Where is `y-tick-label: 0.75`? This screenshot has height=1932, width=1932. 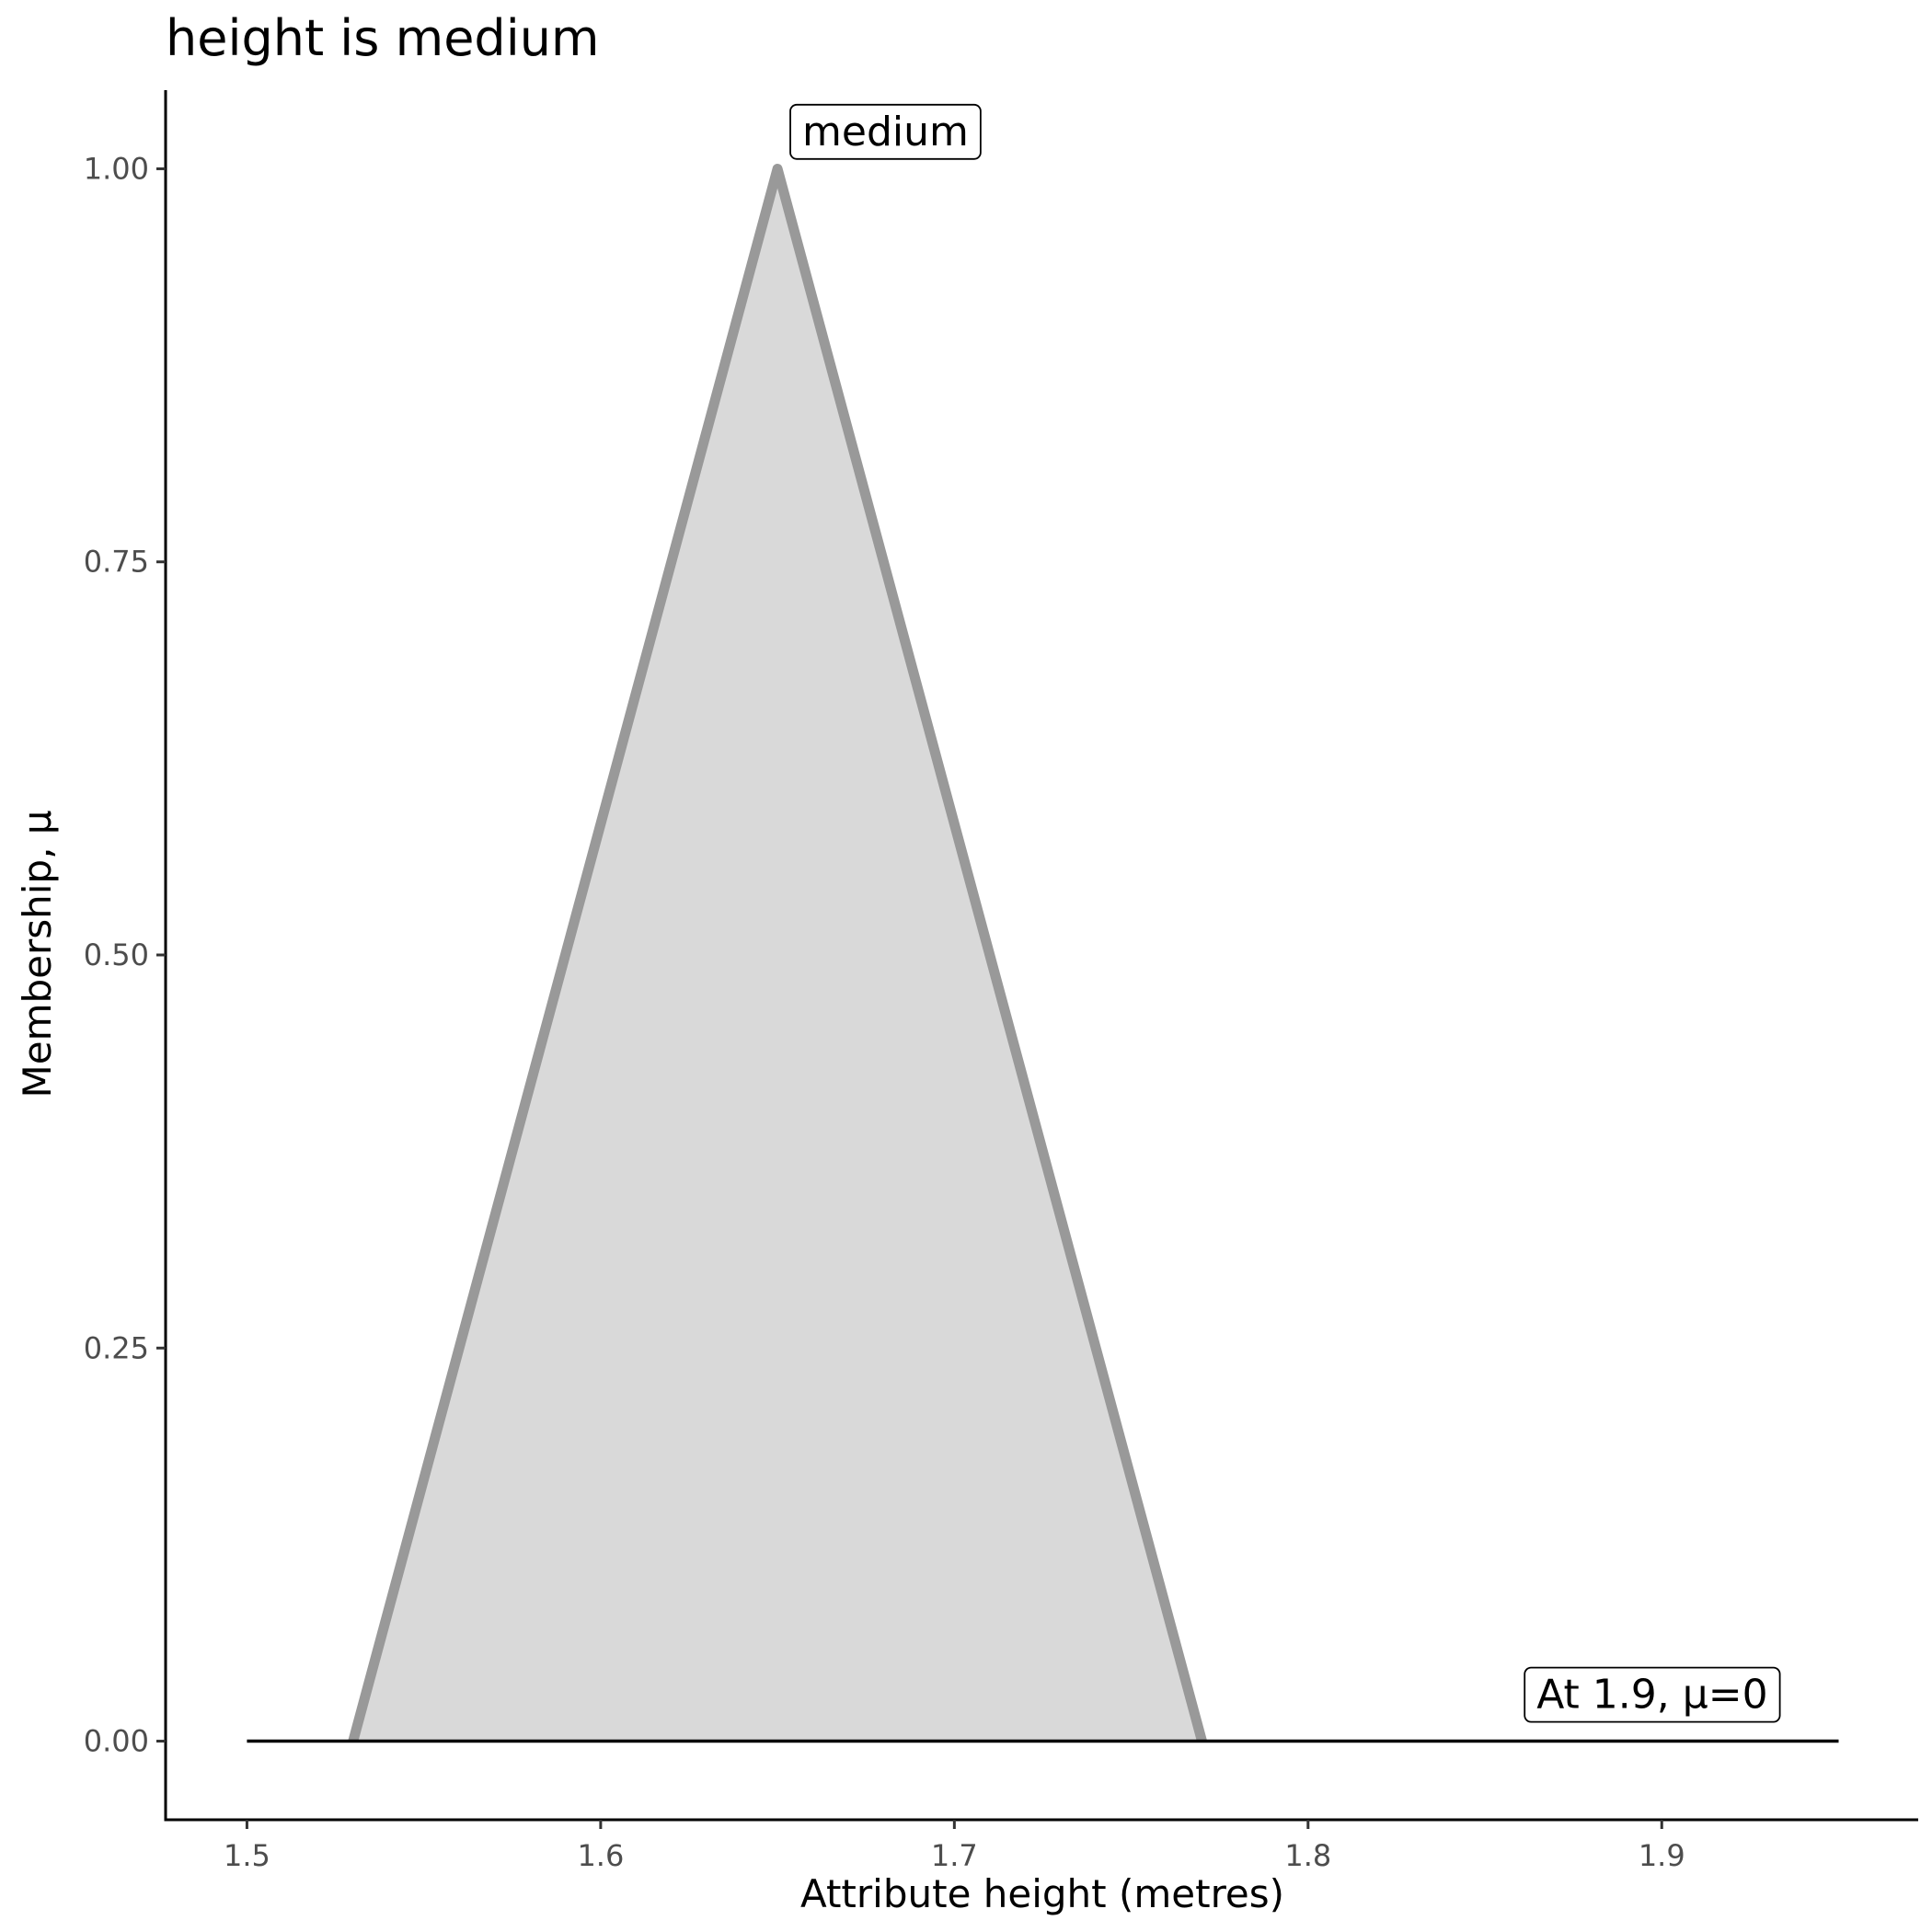
y-tick-label: 0.75 is located at coordinates (116, 562).